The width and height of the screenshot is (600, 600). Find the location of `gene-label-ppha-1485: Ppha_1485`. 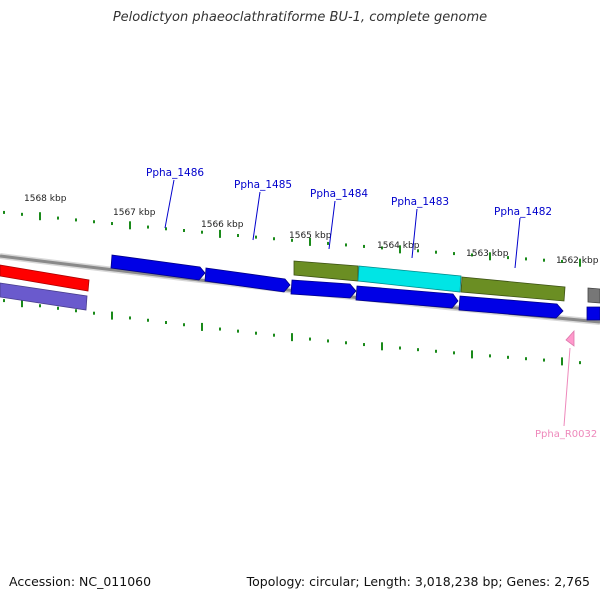

gene-label-ppha-1485: Ppha_1485 is located at coordinates (263, 185).